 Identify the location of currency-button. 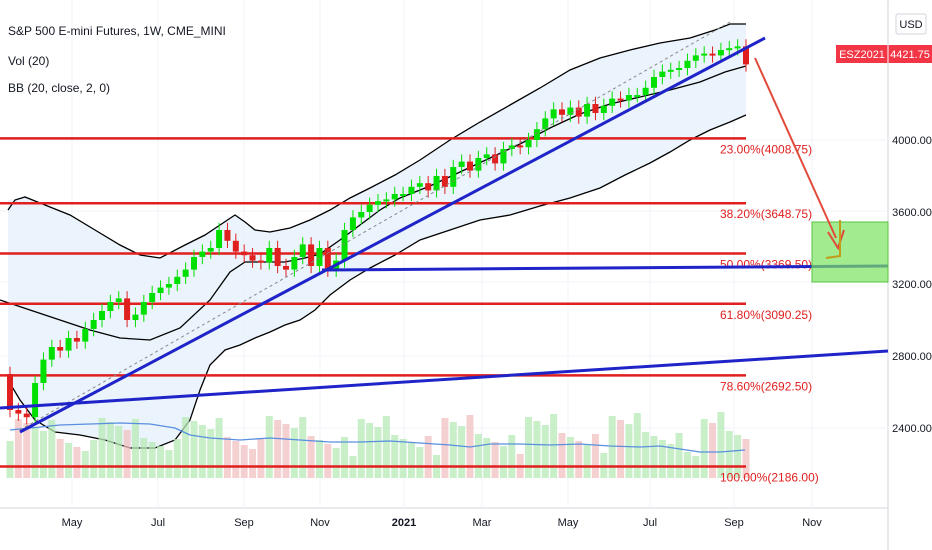
(911, 24).